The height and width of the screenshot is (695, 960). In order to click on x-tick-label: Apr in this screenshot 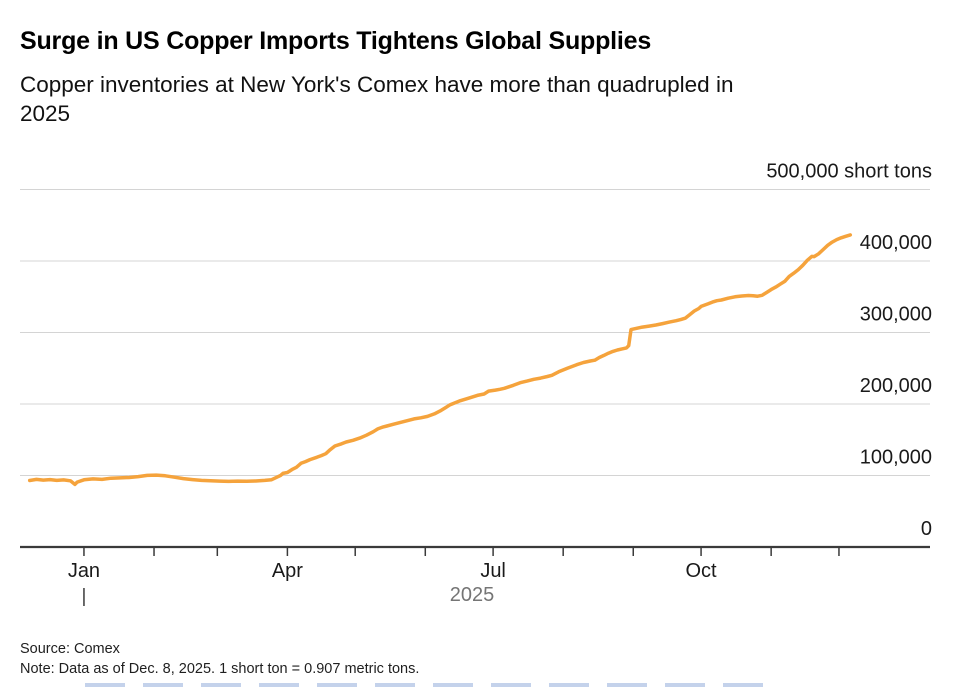, I will do `click(287, 571)`.